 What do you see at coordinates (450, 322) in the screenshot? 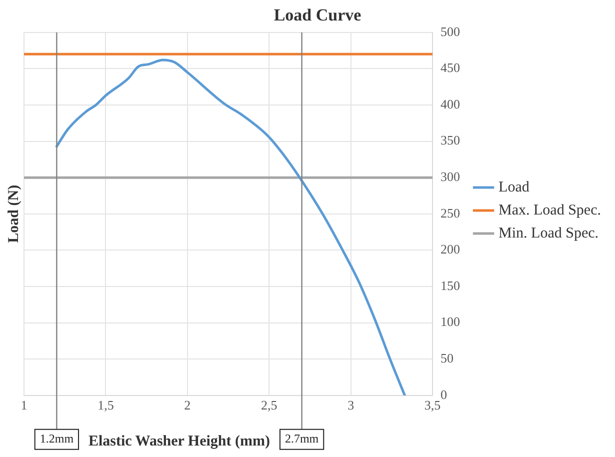
I see `y-tick-label: 100` at bounding box center [450, 322].